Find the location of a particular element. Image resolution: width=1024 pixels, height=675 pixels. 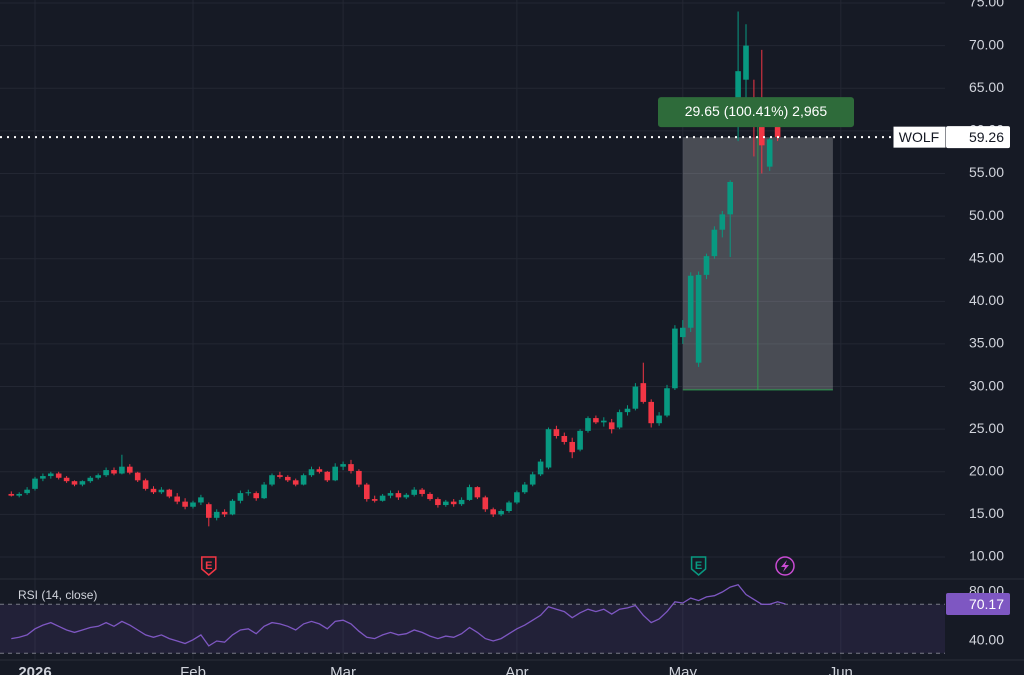

event-shape is located at coordinates (209, 566).